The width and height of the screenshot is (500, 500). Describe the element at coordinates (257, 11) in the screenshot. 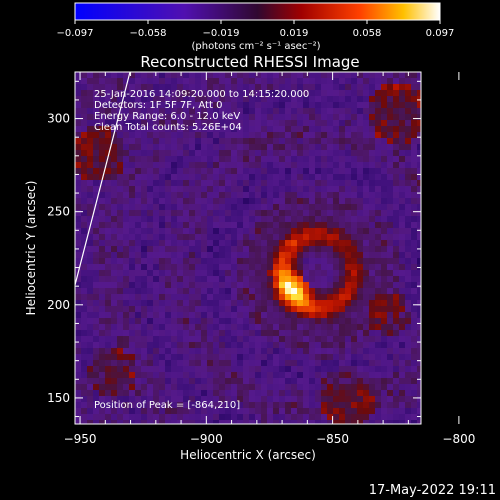

I see `colorbar` at that location.